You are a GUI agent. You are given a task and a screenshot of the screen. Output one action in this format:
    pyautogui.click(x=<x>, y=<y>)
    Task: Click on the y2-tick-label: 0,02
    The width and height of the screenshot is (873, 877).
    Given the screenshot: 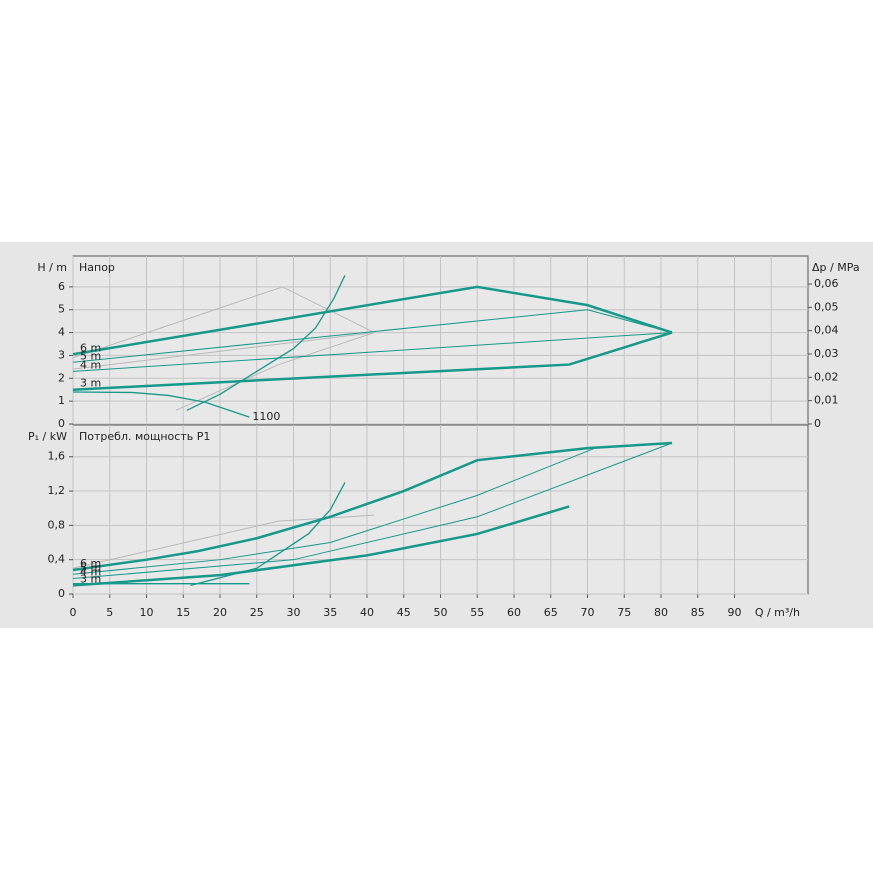 What is the action you would take?
    pyautogui.click(x=826, y=376)
    